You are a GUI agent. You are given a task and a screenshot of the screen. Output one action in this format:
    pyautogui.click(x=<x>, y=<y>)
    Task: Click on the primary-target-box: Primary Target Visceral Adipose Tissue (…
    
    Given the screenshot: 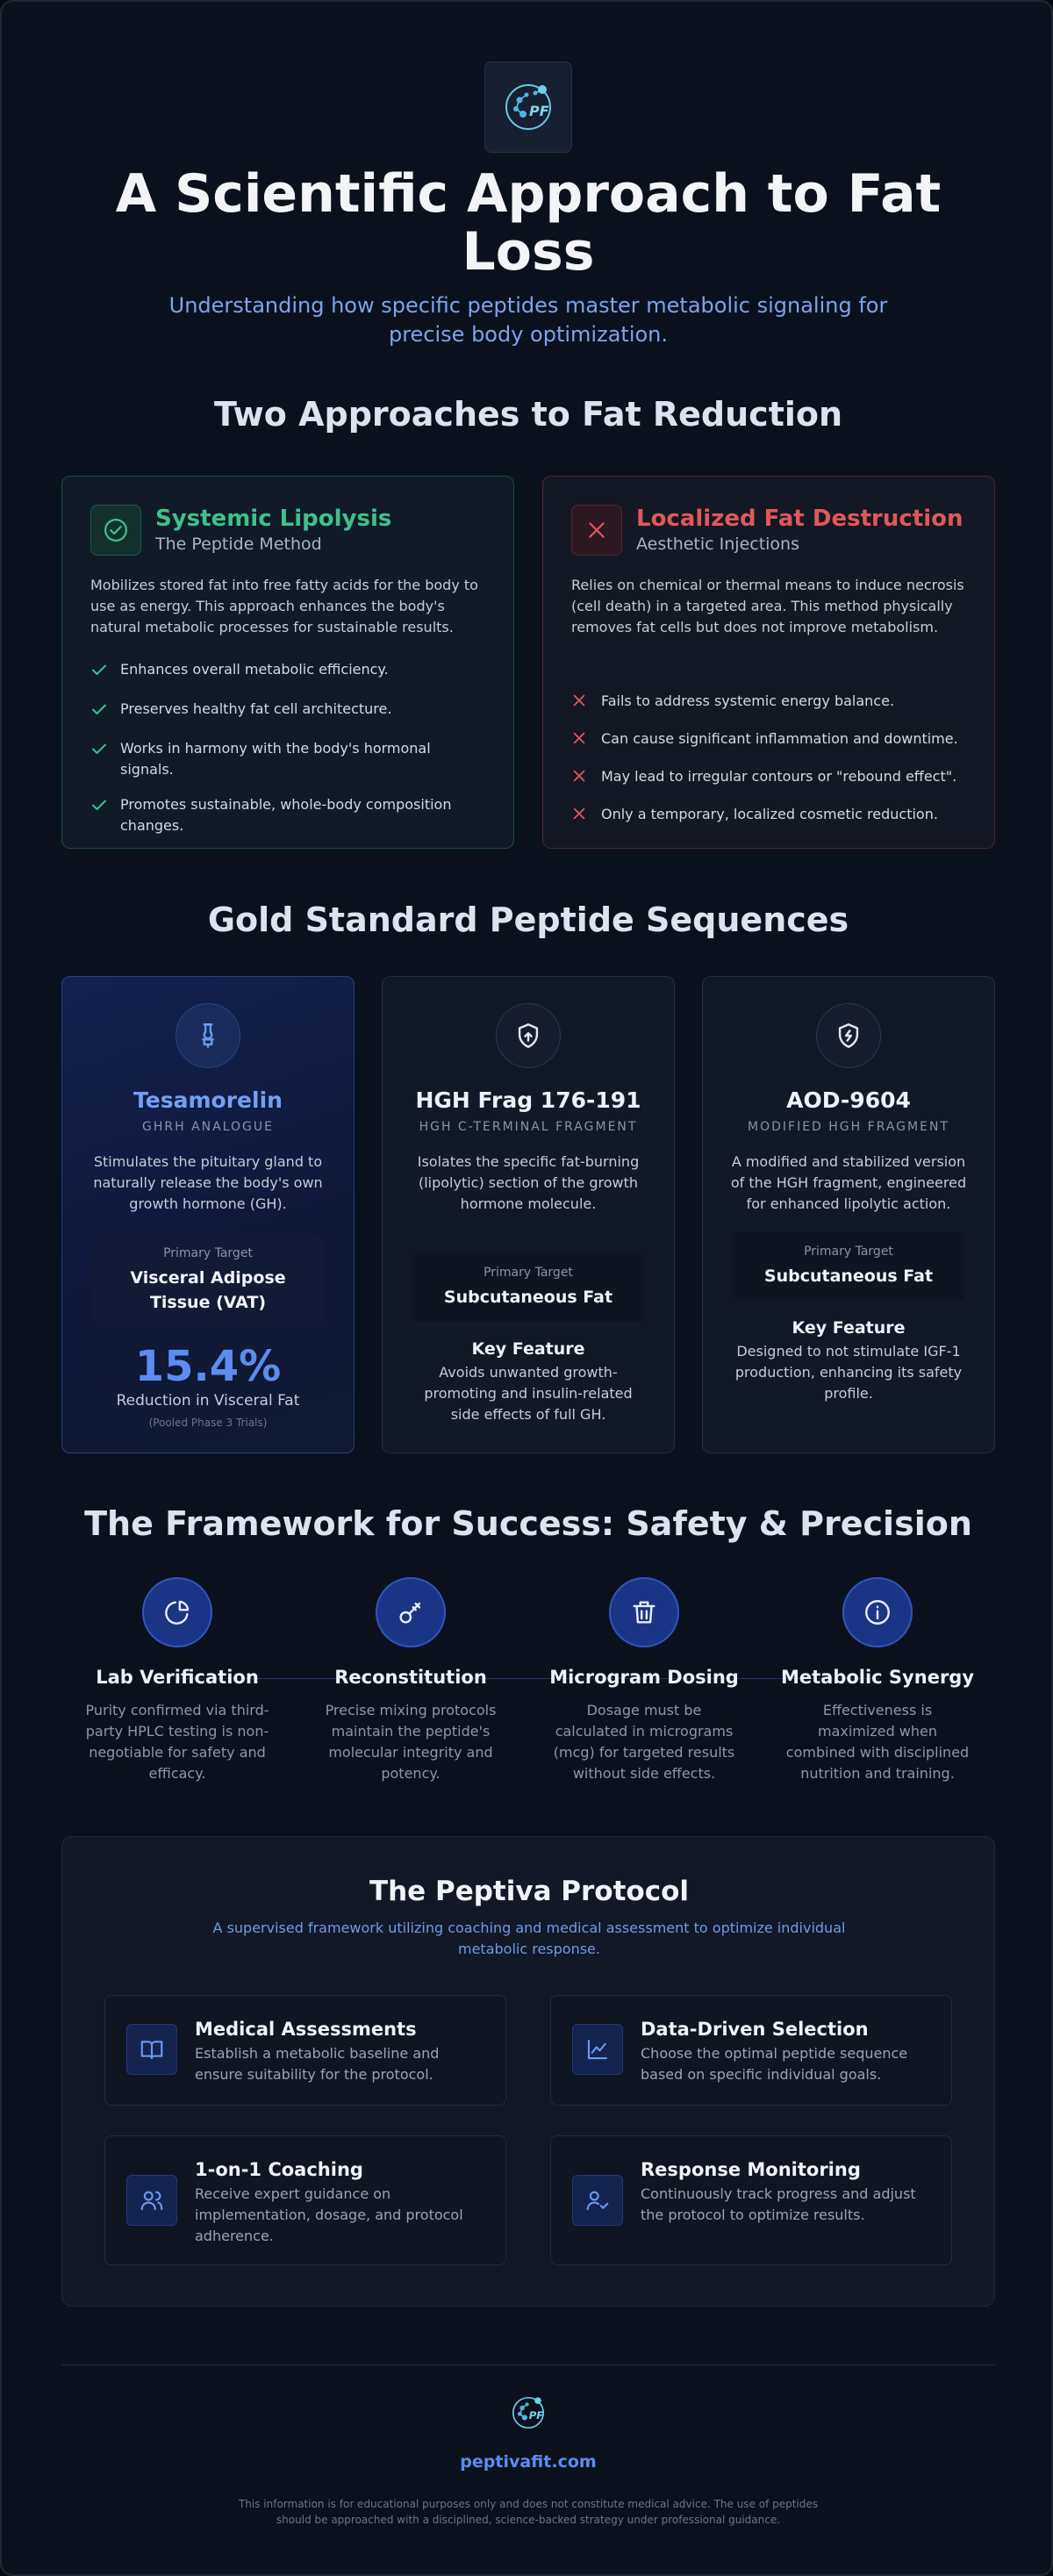 What is the action you would take?
    pyautogui.click(x=208, y=1280)
    